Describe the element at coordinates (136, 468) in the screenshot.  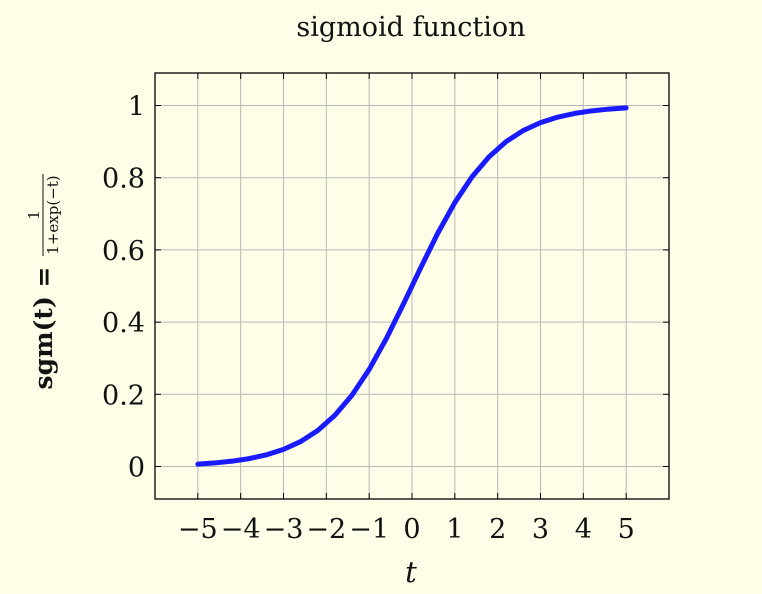
I see `y-tick-label: 0` at that location.